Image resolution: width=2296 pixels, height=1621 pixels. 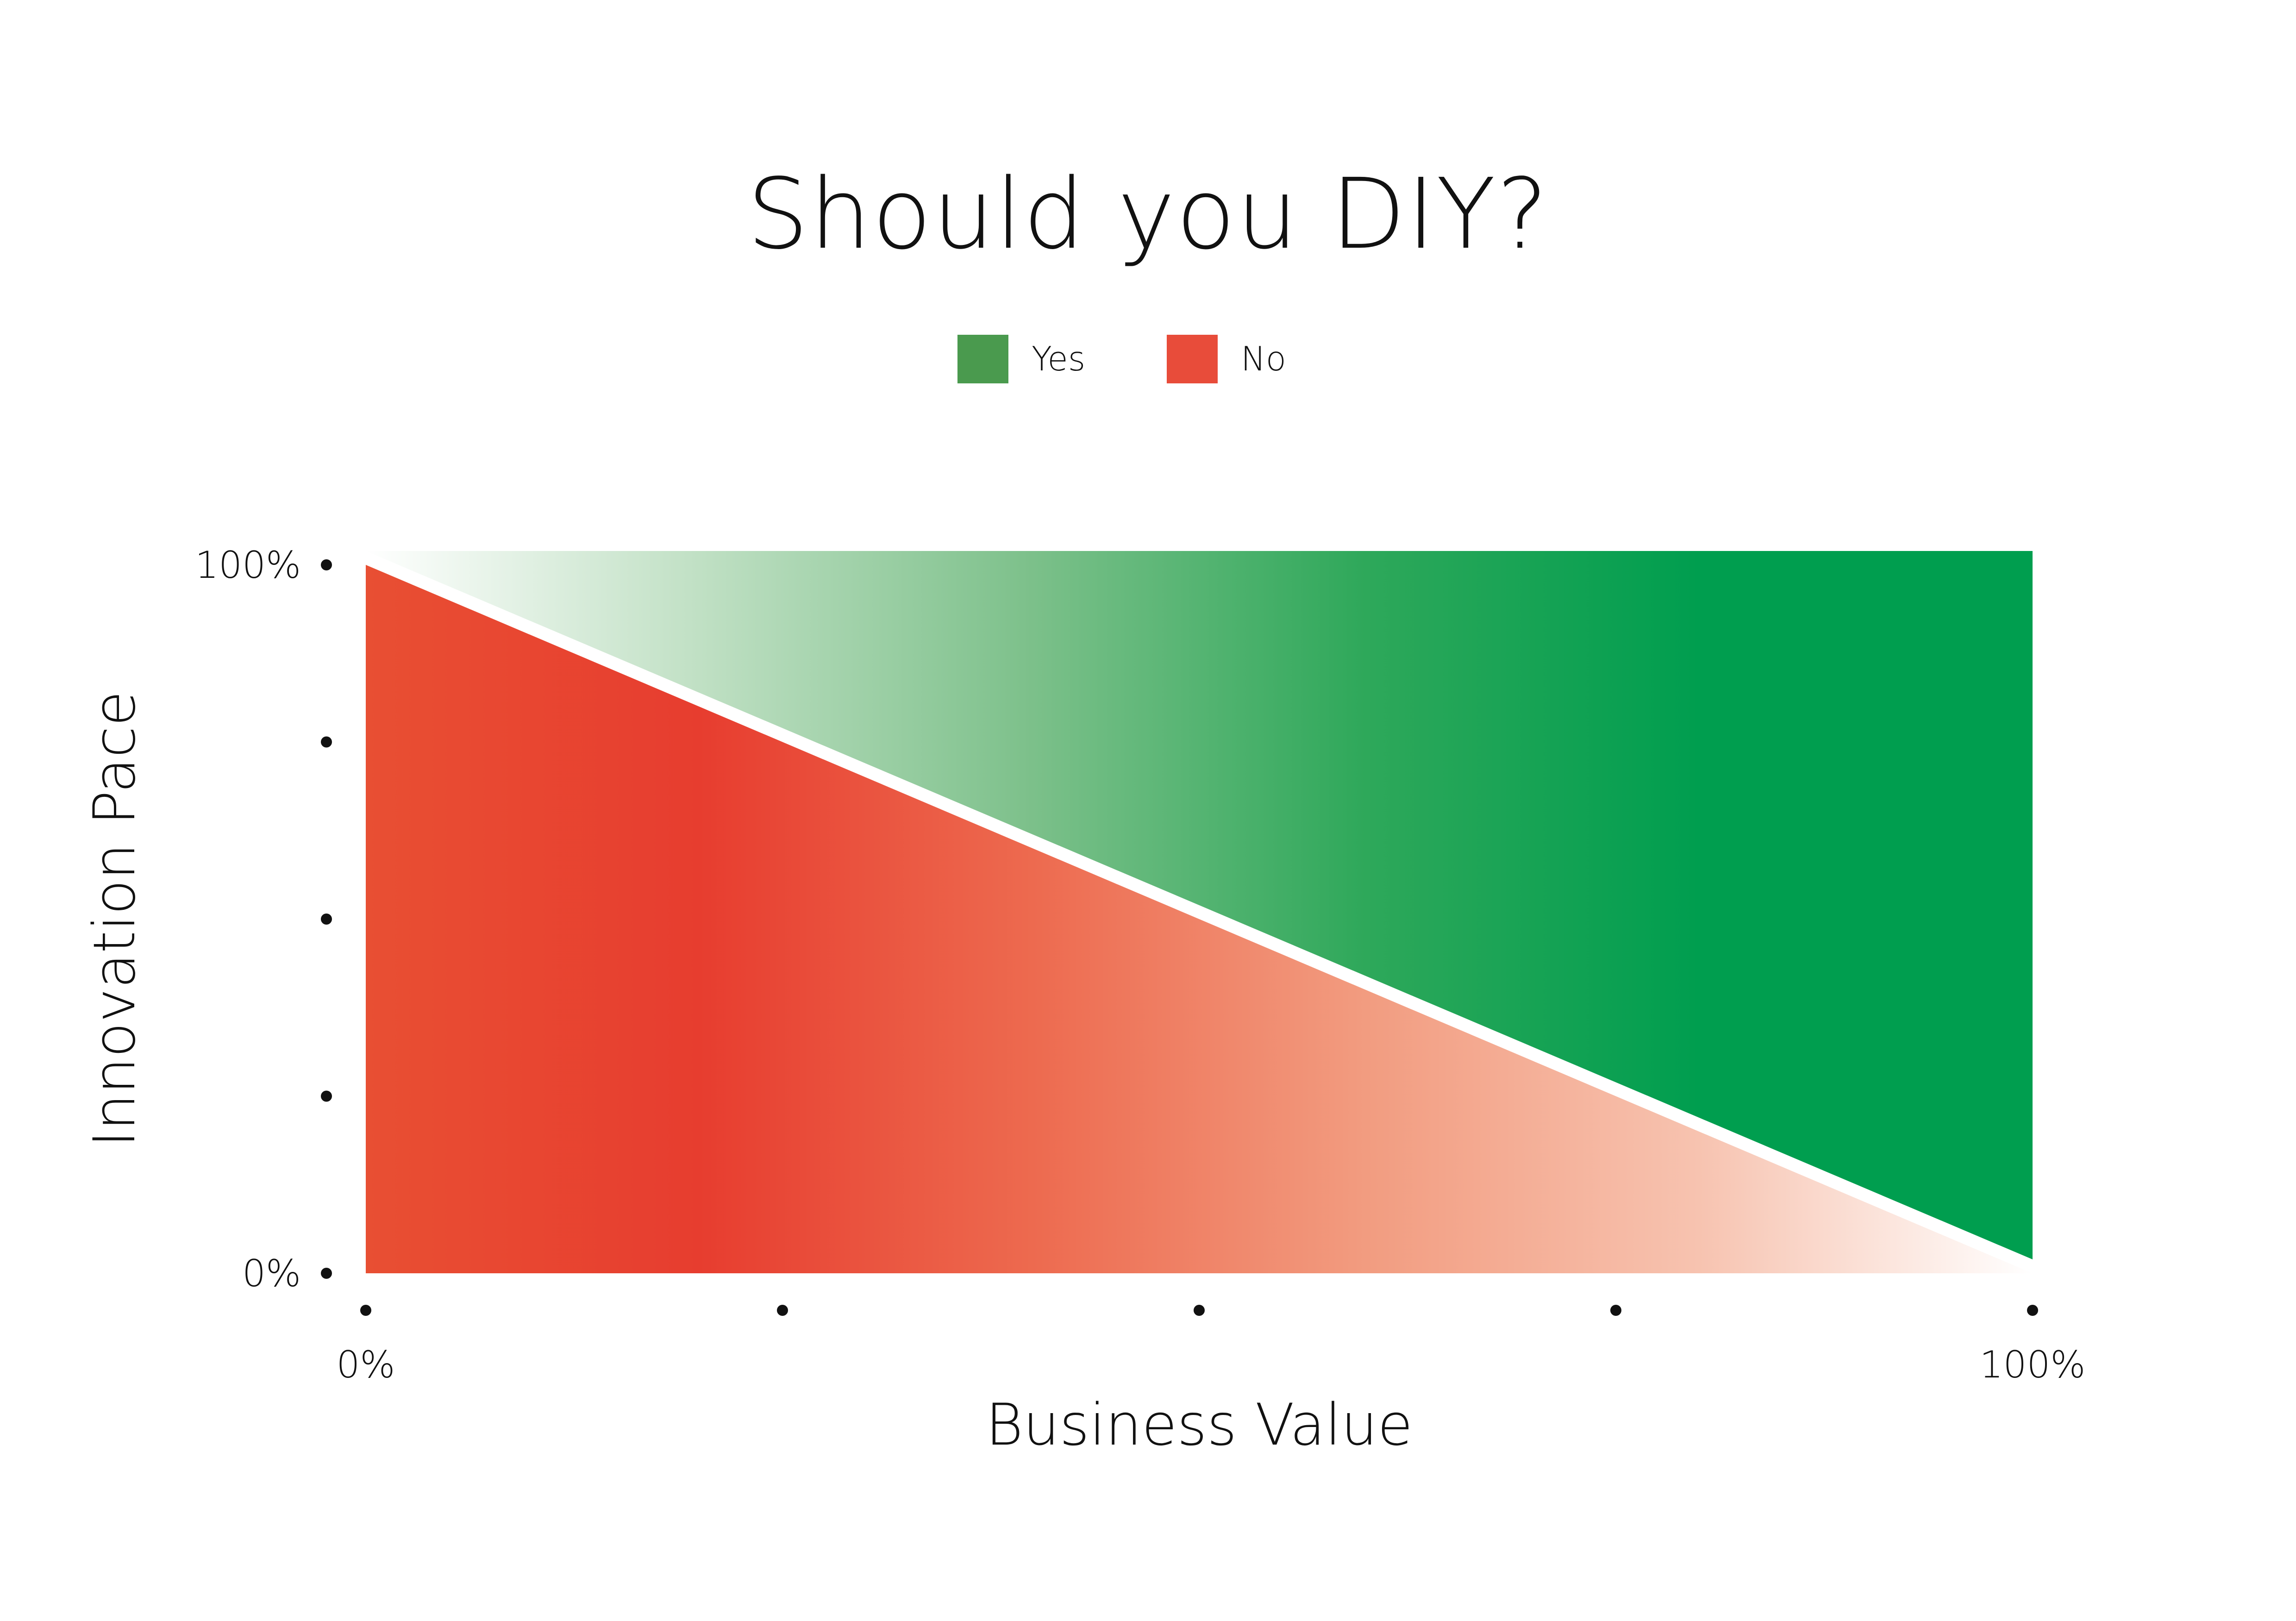 I want to click on x-tick-label: 100%, so click(x=2033, y=1364).